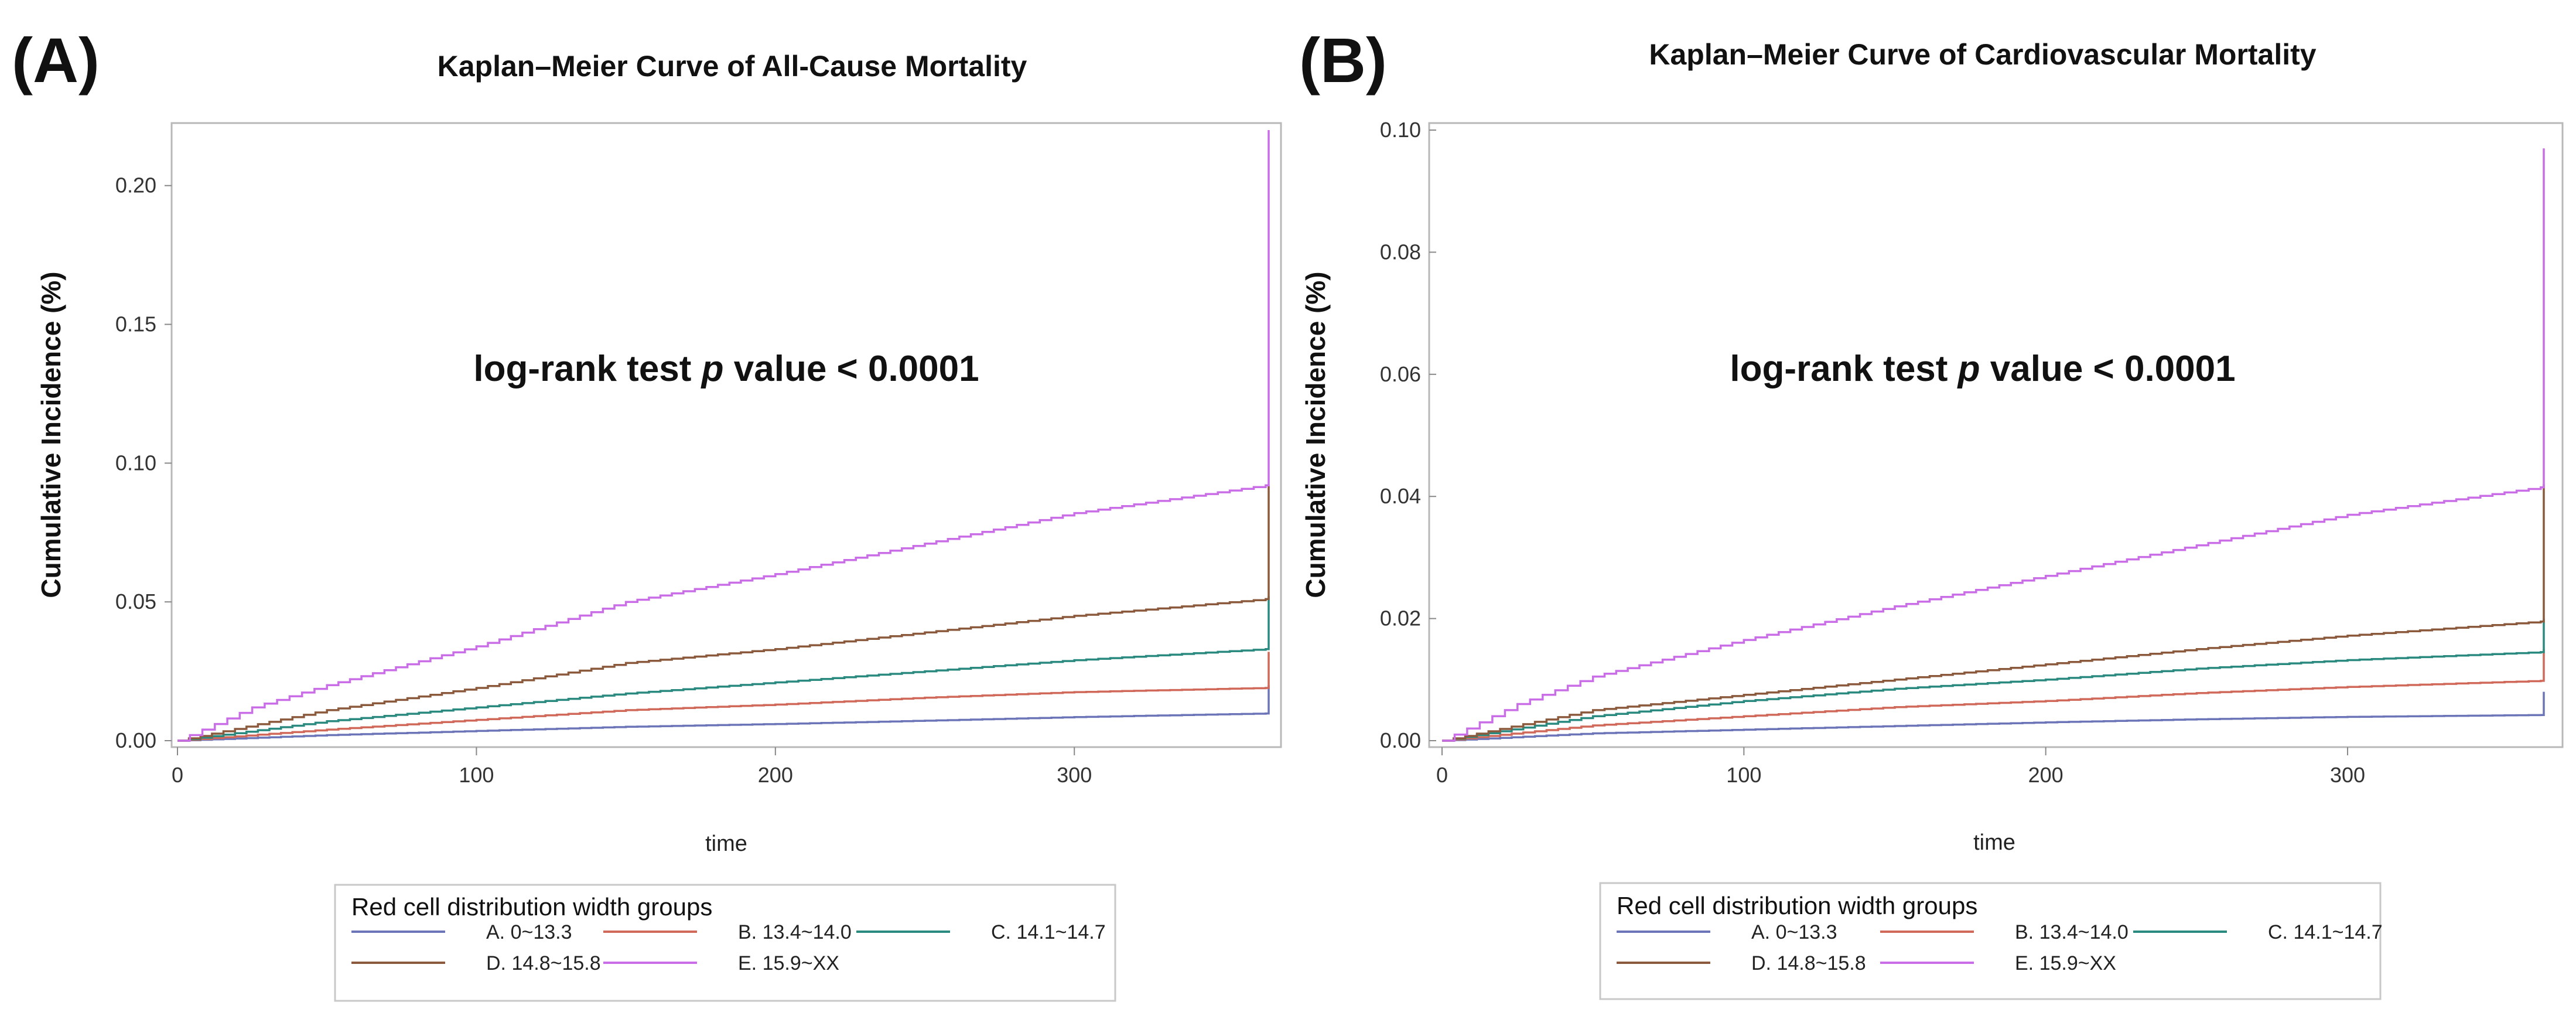 Image resolution: width=2576 pixels, height=1019 pixels. Describe the element at coordinates (851, 369) in the screenshot. I see `annotation-suffix-a: value < 0.0001` at that location.